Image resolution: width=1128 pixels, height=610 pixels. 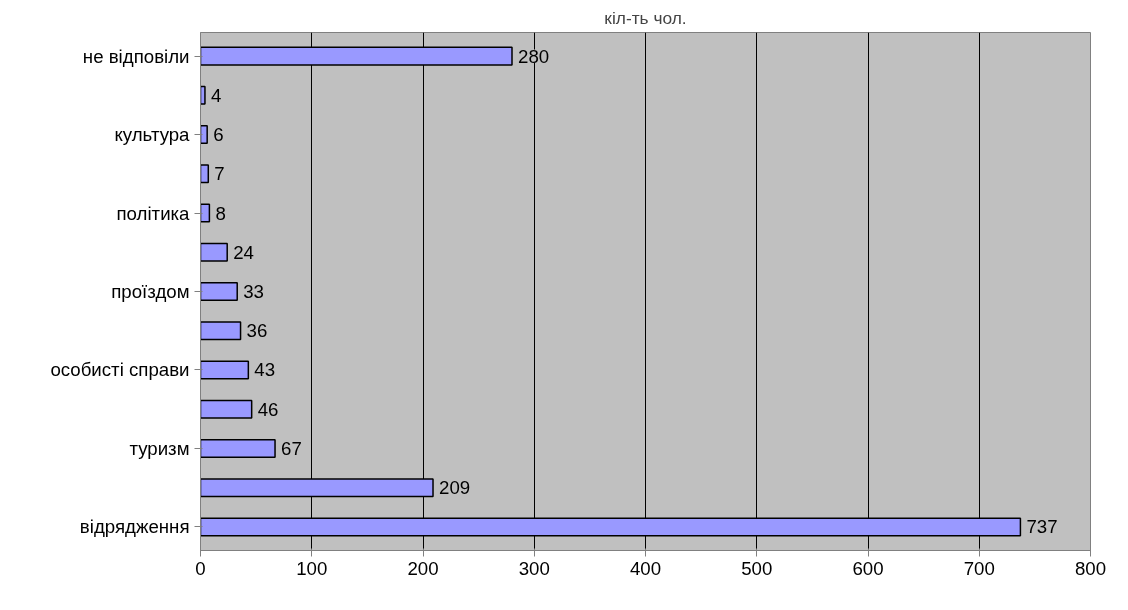 I want to click on x-tick-label: 0, so click(x=200, y=568).